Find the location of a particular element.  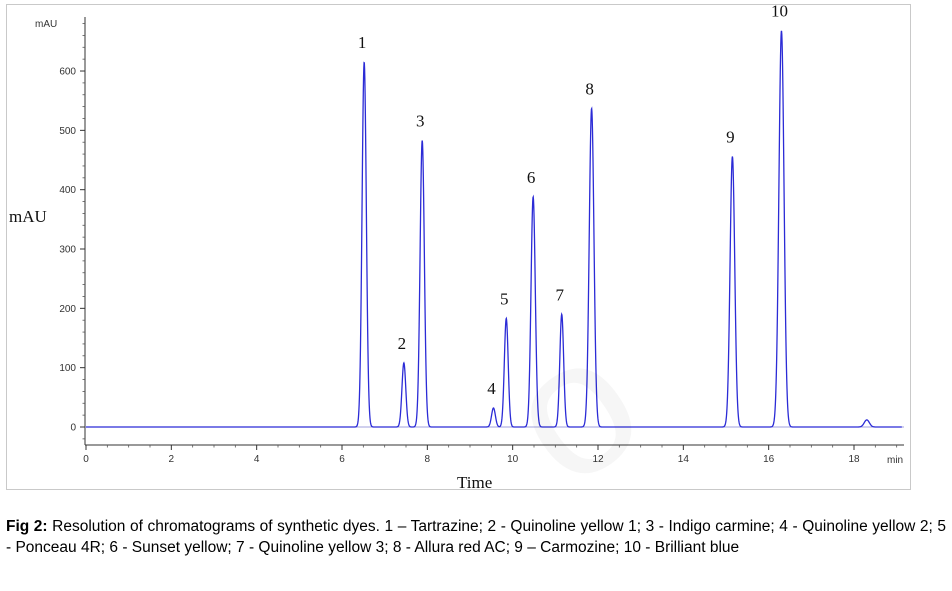

peak-label: 3 is located at coordinates (420, 120).